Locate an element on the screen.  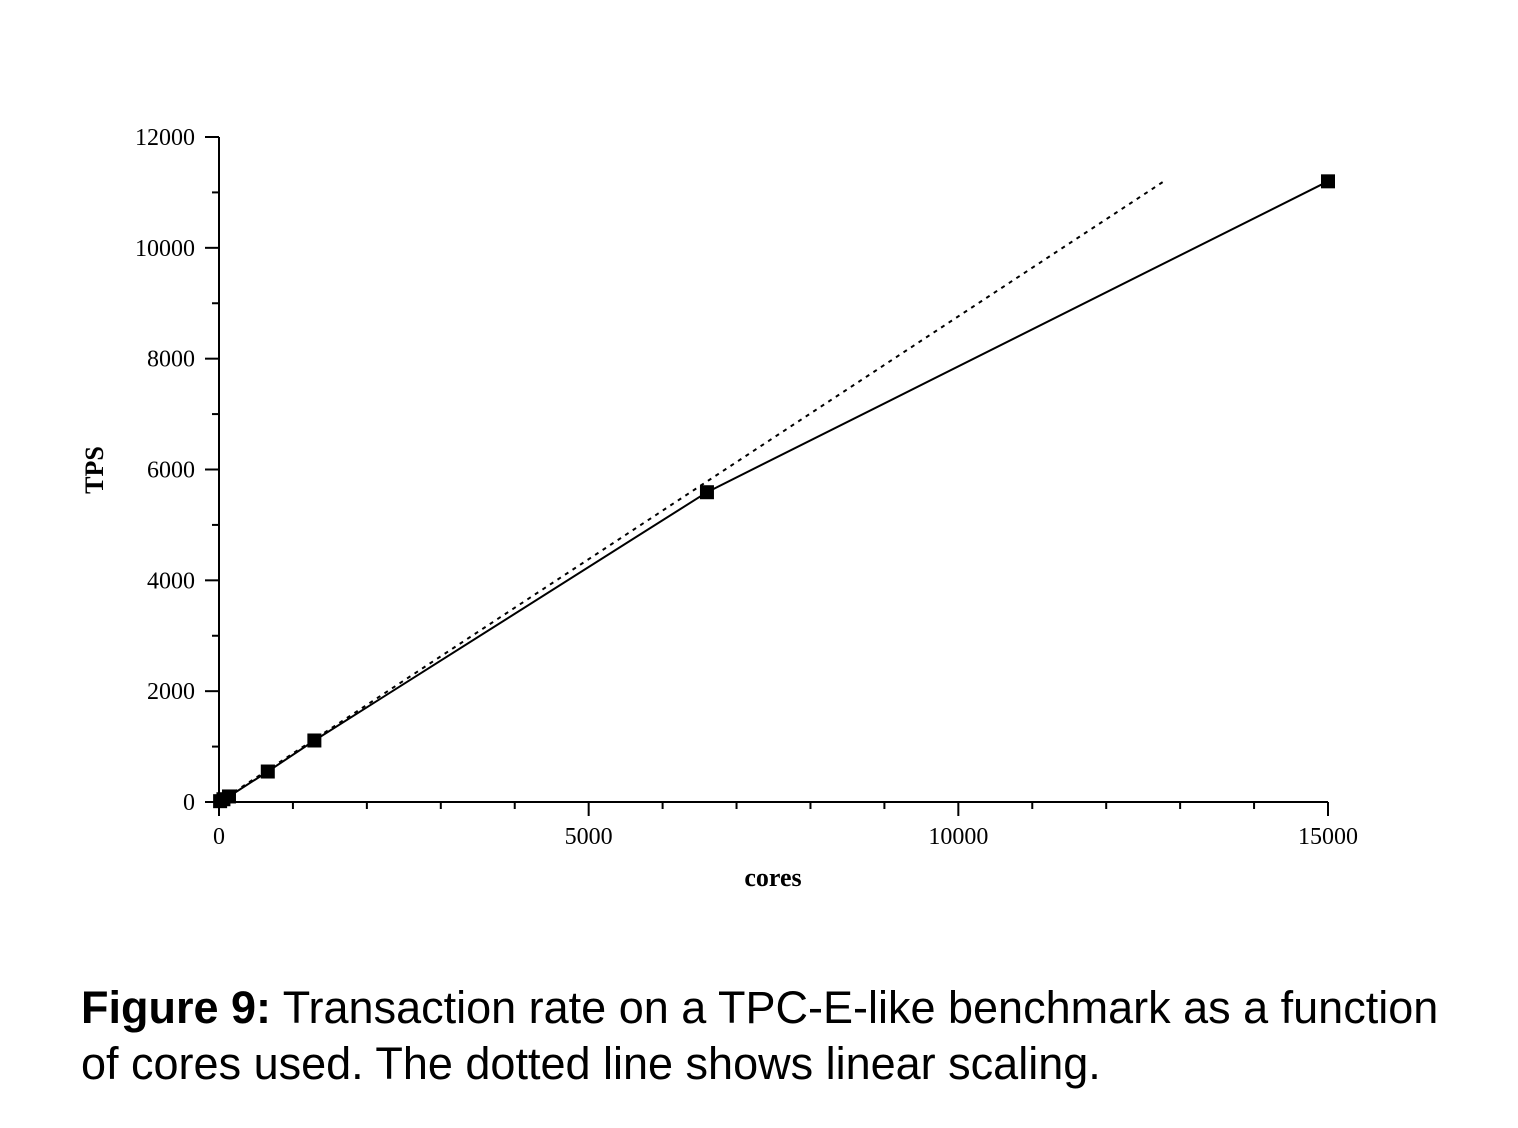
y-tick-label: 10000 is located at coordinates (165, 249).